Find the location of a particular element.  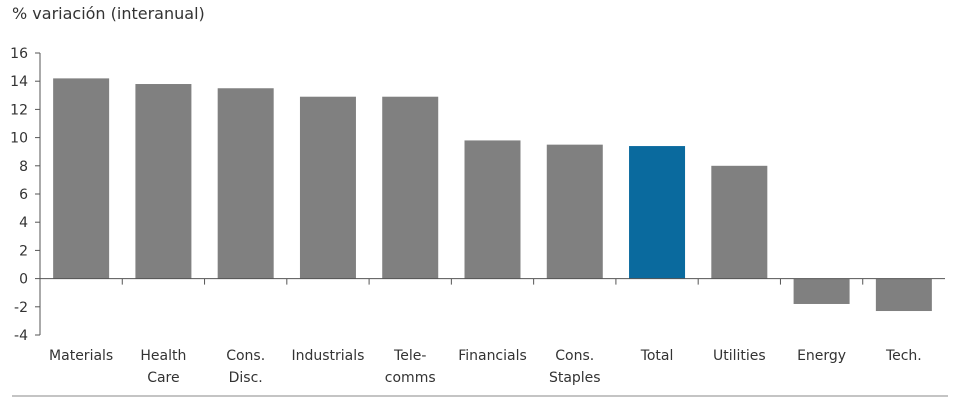

y-tick-label: 16 is located at coordinates (19, 54).